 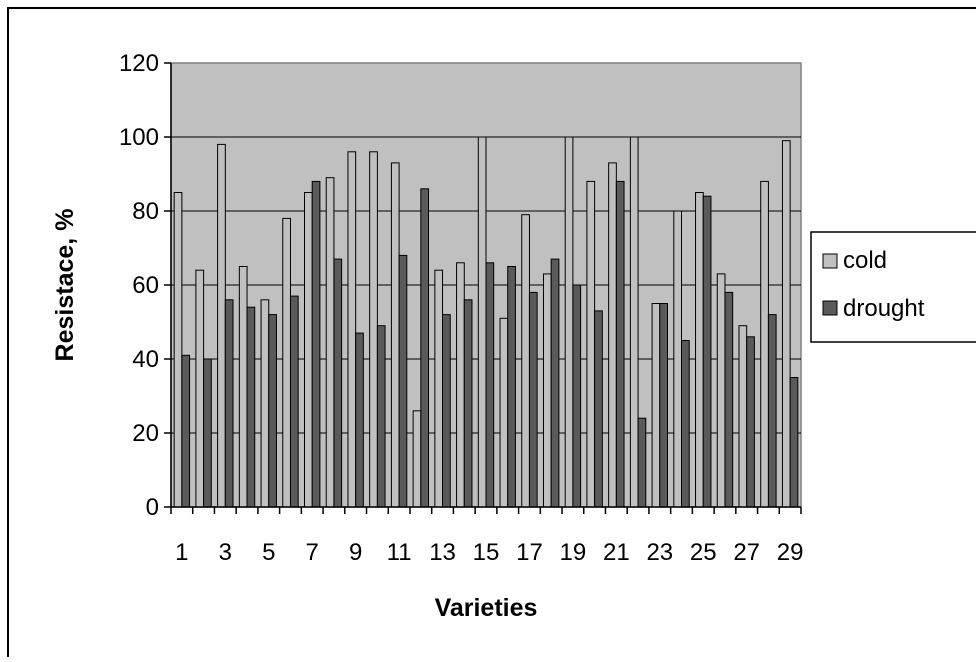 I want to click on x-tick-label: 21, so click(x=616, y=552).